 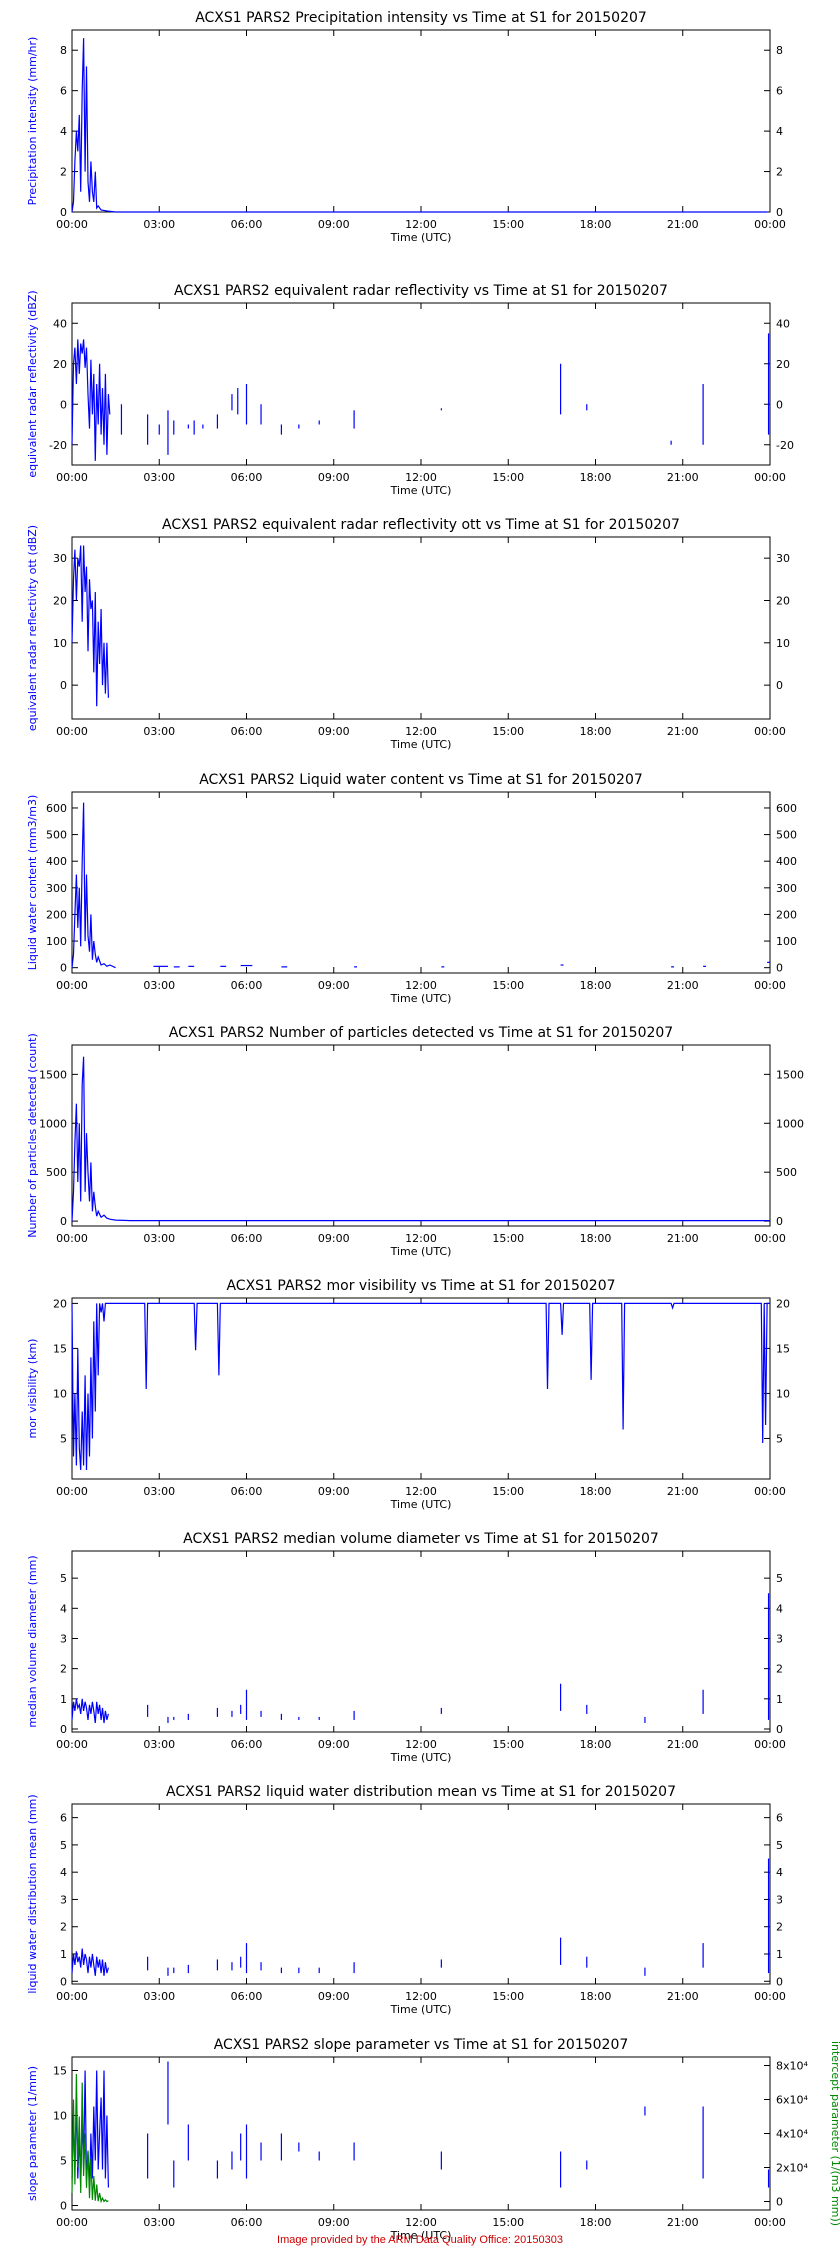 I want to click on y-tick-label-right: 1000, so click(x=790, y=1123).